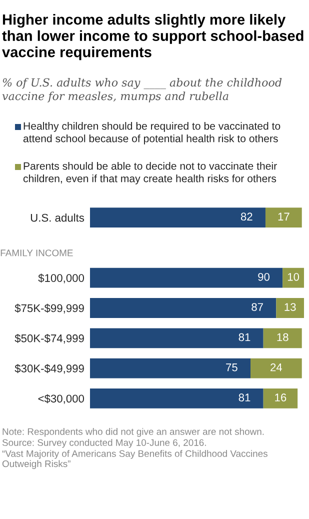  Describe the element at coordinates (133, 432) in the screenshot. I see `text: Note: Respondents who did not give an answer are not shown.` at that location.